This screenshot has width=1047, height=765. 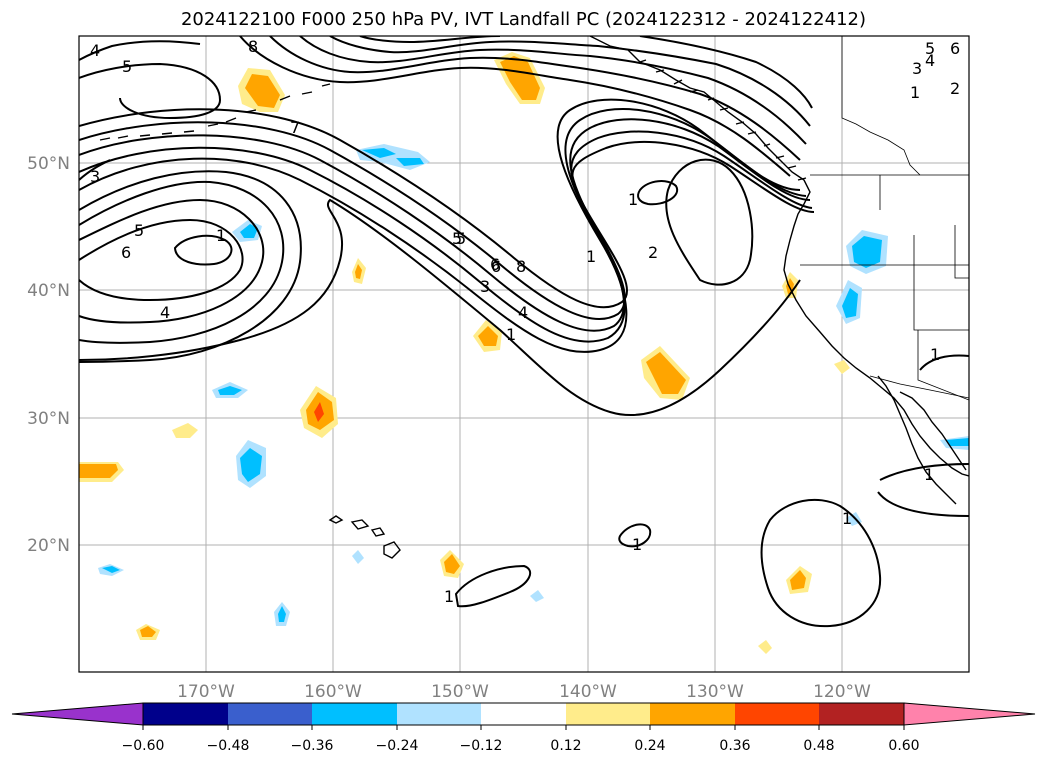 I want to click on contour-label: 2, so click(x=653, y=252).